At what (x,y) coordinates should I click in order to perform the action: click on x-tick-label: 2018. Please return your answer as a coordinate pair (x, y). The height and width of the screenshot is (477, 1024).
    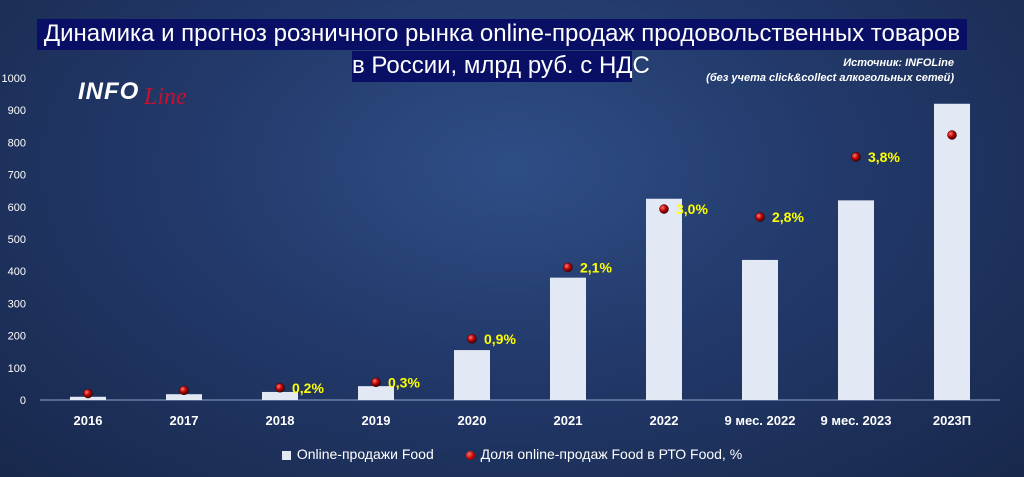
    Looking at the image, I should click on (280, 420).